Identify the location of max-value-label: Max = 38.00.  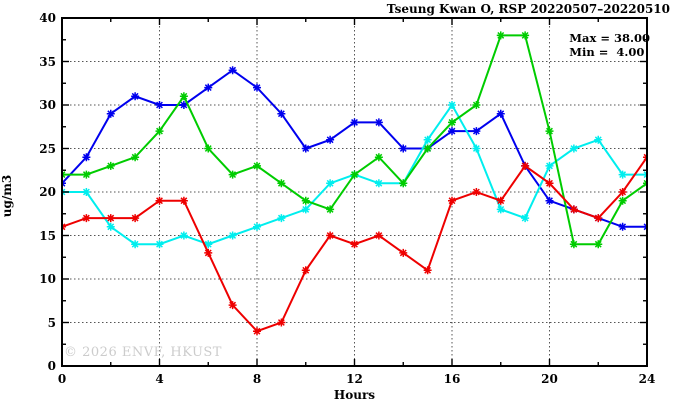
(609, 38).